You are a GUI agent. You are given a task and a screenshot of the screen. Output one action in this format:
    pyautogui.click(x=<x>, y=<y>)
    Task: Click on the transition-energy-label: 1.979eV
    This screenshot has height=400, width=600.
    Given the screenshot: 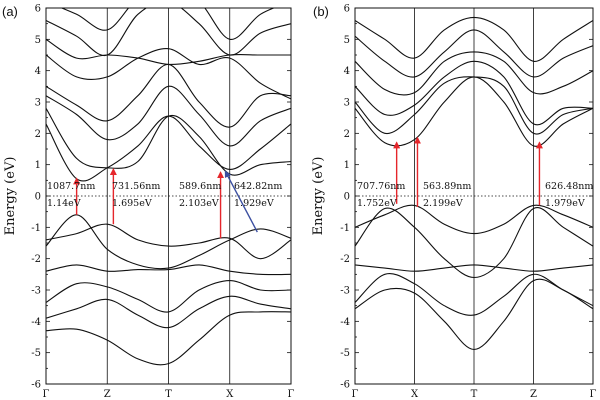 What is the action you would take?
    pyautogui.click(x=565, y=203)
    